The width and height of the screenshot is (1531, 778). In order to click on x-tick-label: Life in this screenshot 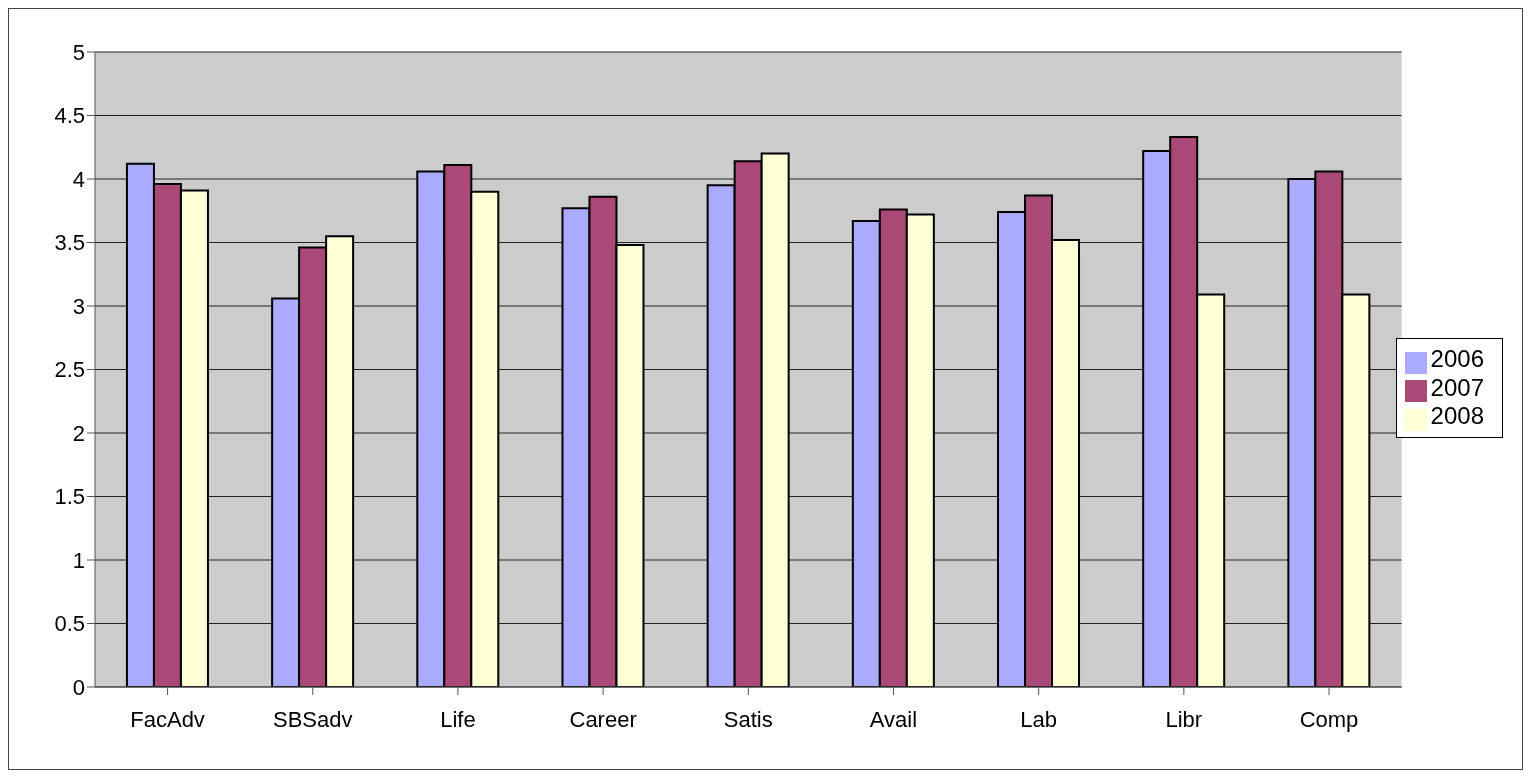, I will do `click(458, 719)`.